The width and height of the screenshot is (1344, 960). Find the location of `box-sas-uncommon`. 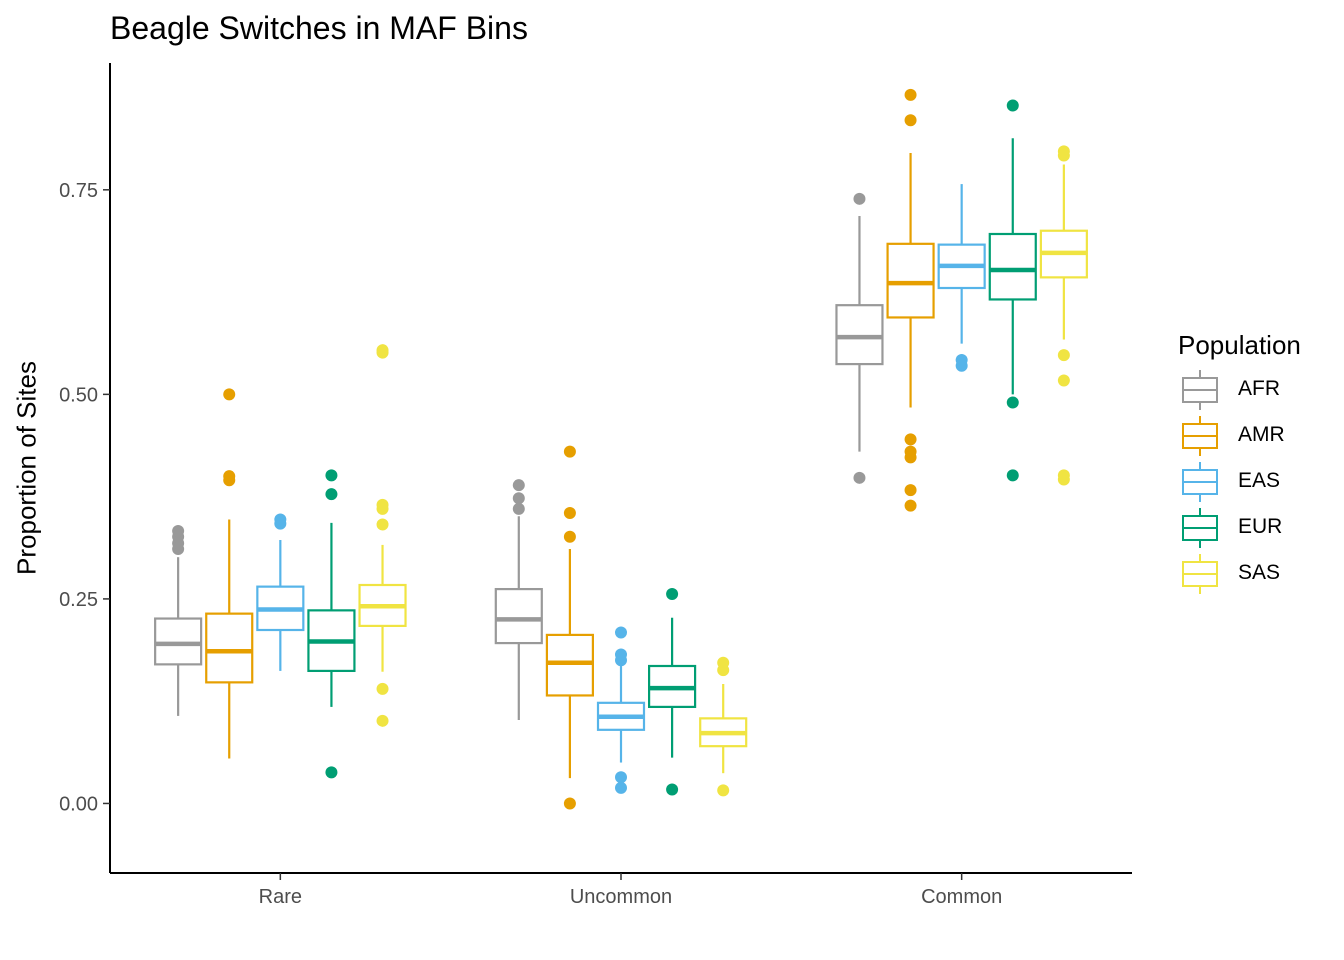

box-sas-uncommon is located at coordinates (723, 726).